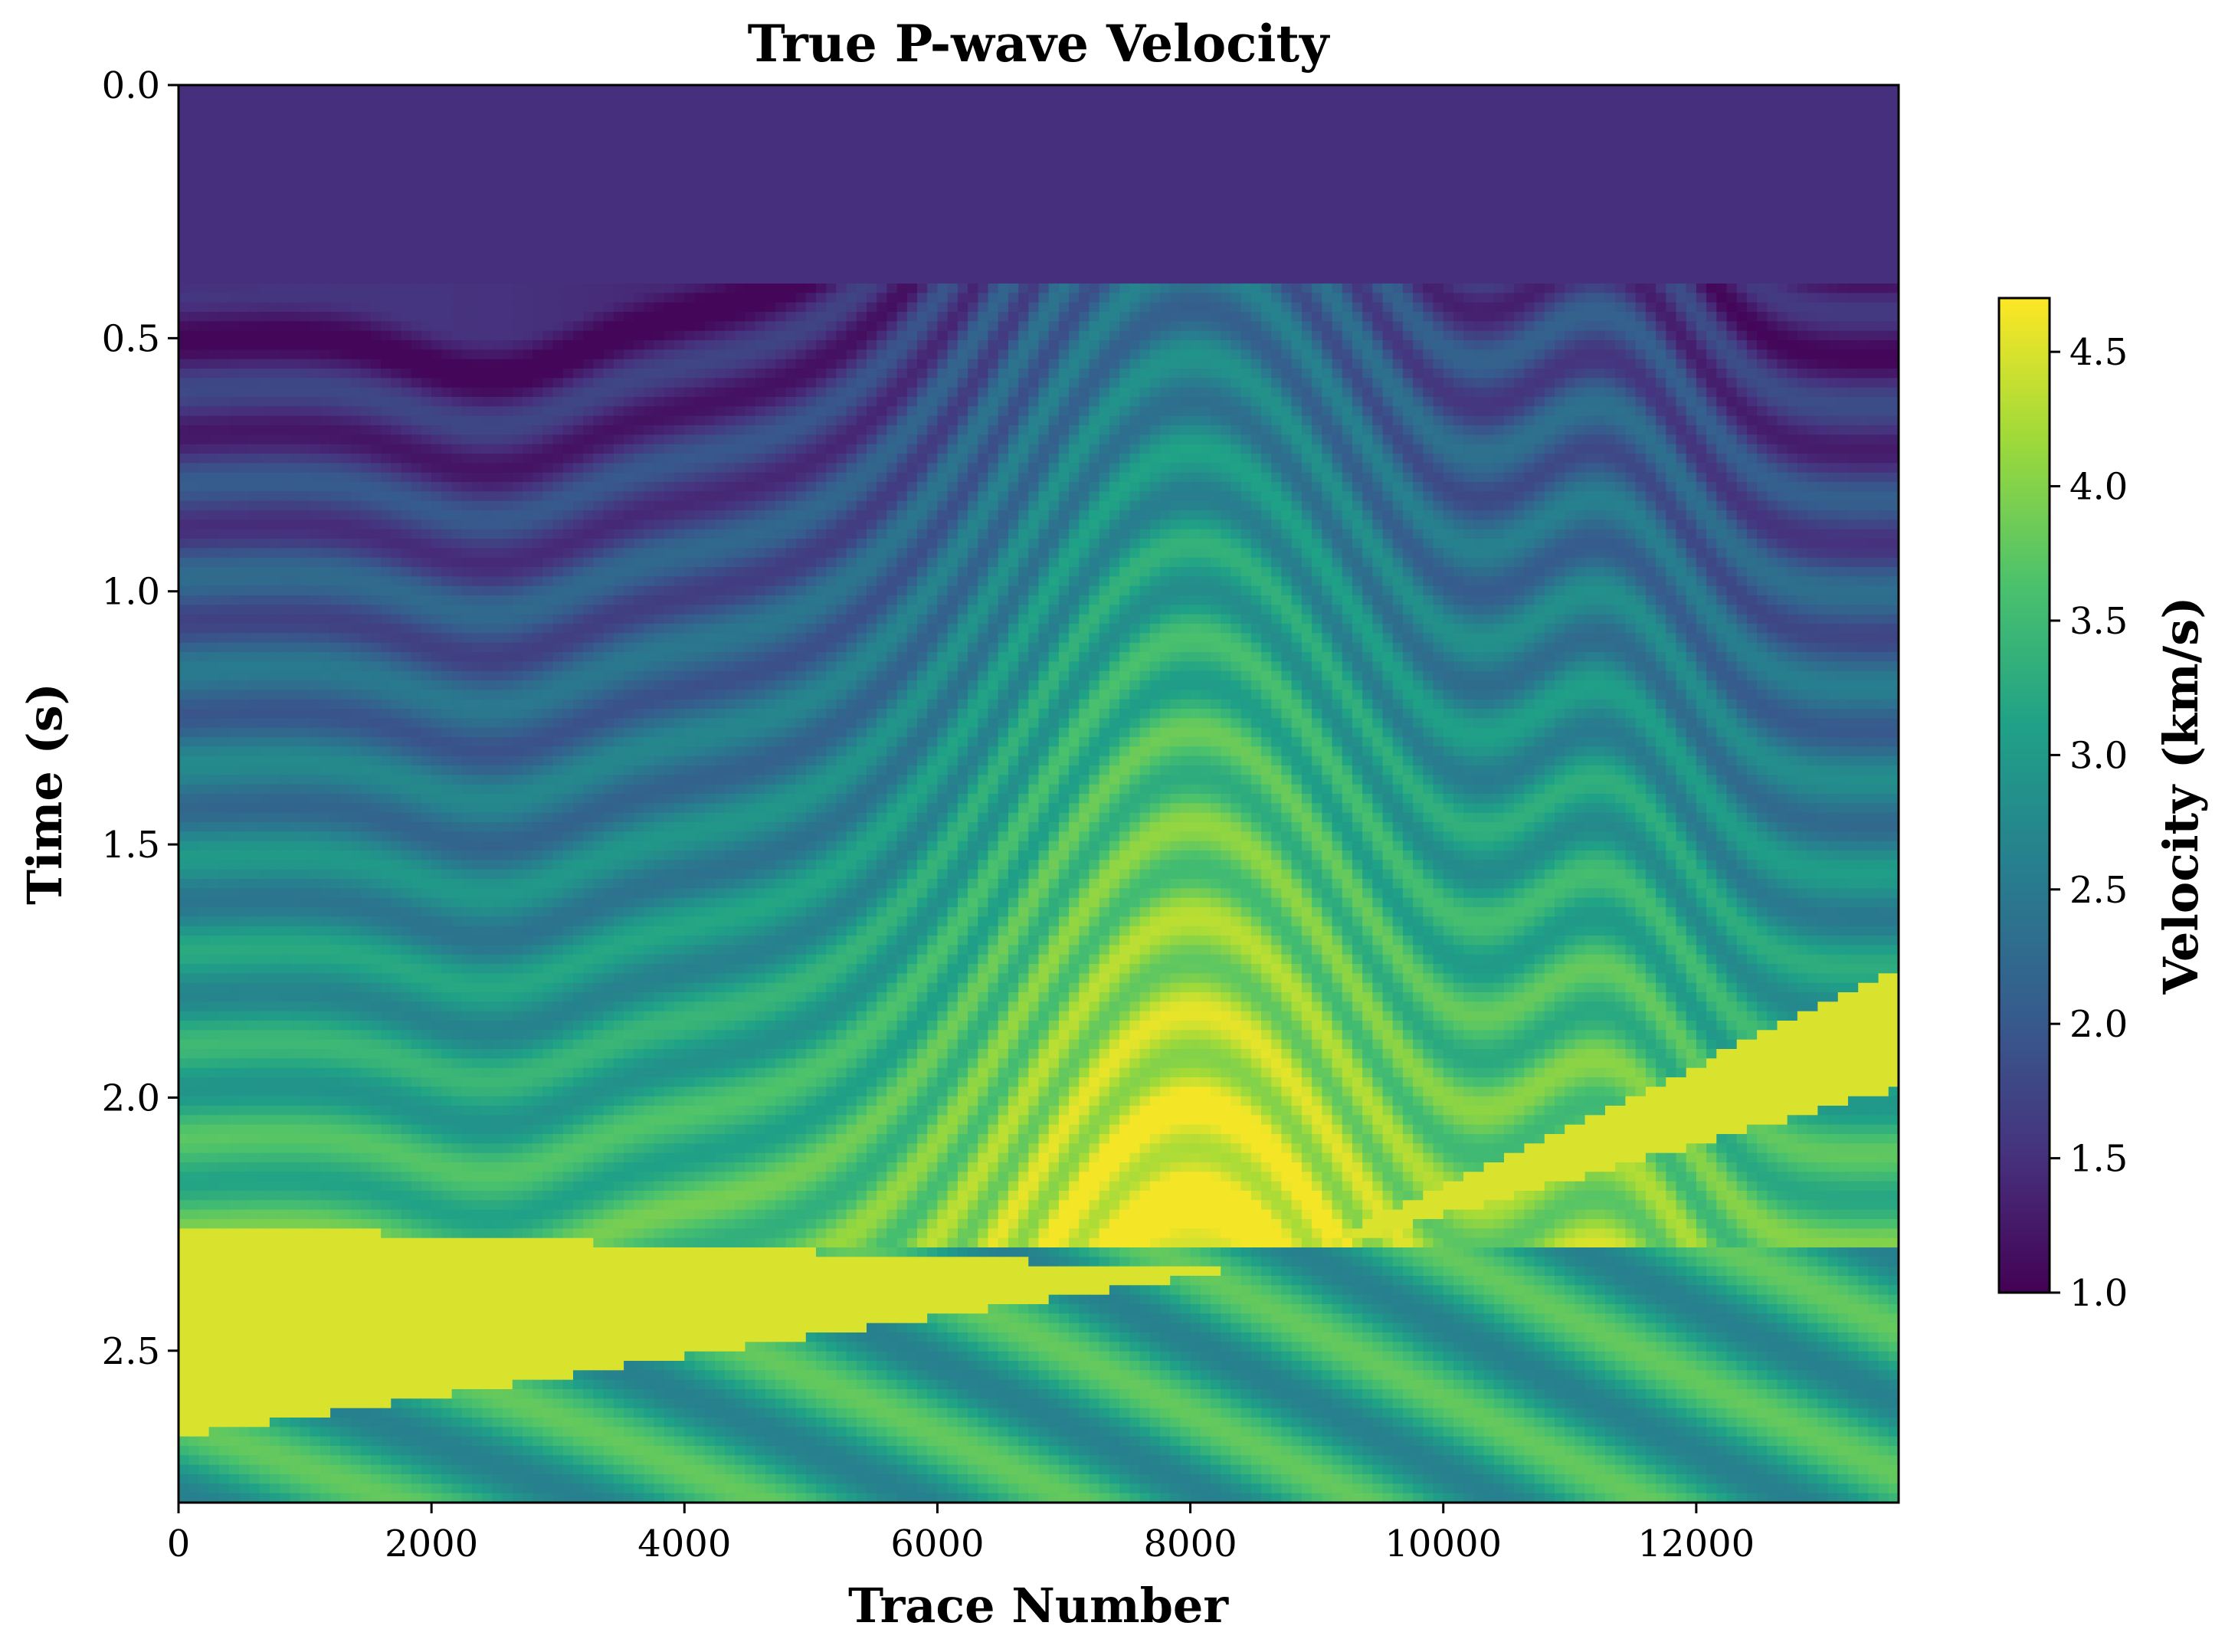  Describe the element at coordinates (2089, 823) in the screenshot. I see `colorbar-ticks: 1.0 1.5 2.0 2.5 3.0 3.5 4.0 4.5` at that location.